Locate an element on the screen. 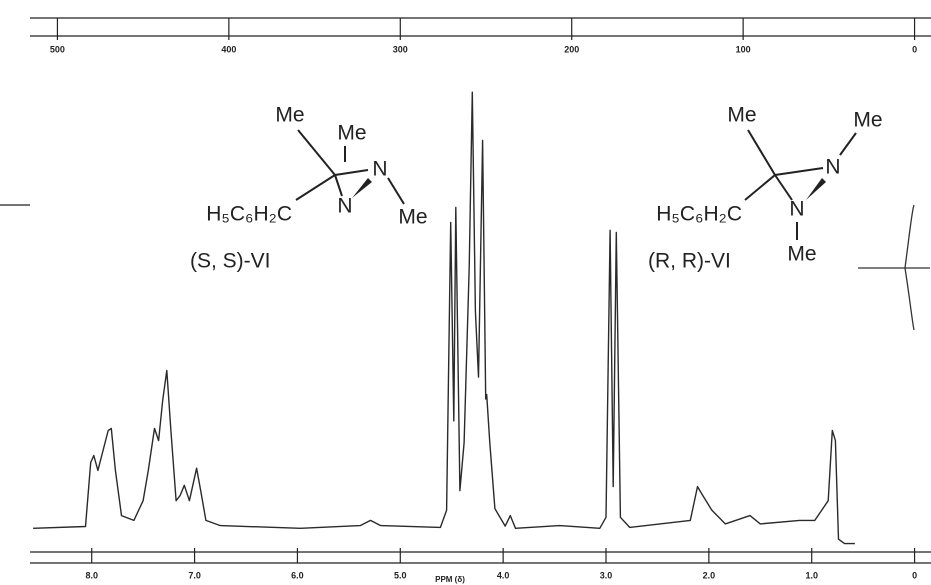 This screenshot has width=931, height=585. x2-tick-label: 300 is located at coordinates (400, 49).